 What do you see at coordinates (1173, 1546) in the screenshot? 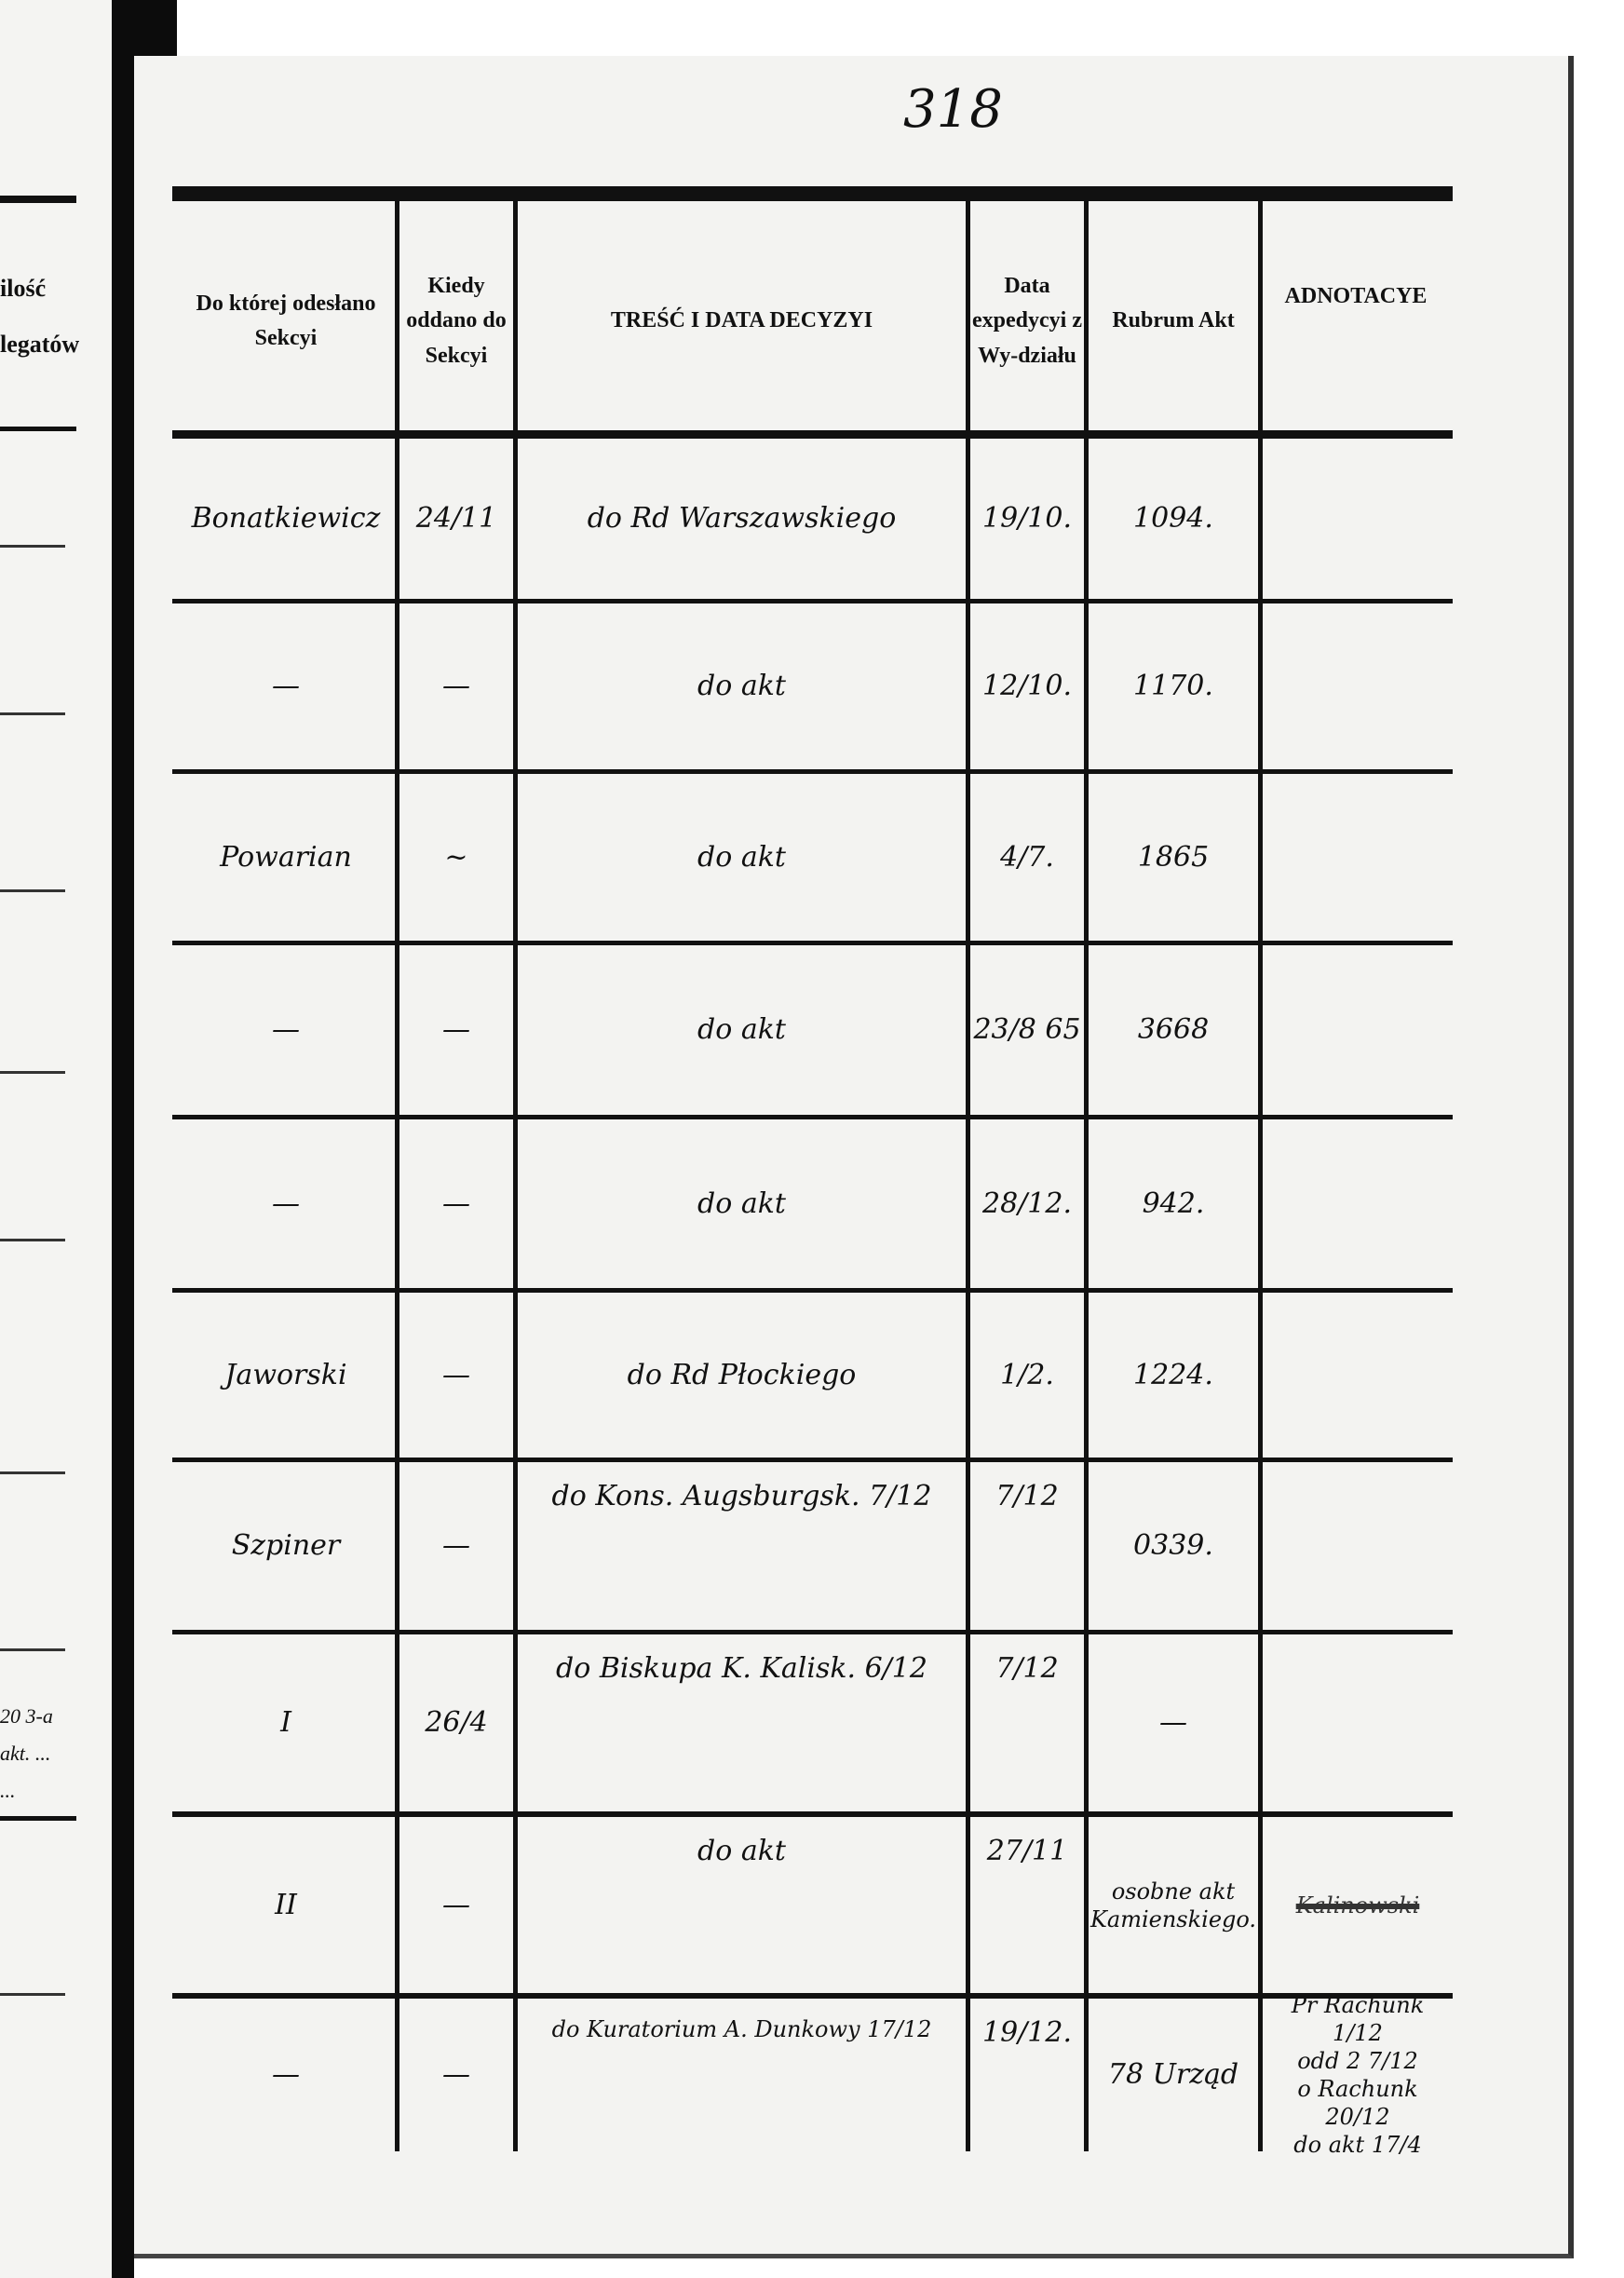
I see `cell-rubrum: 0339.` at bounding box center [1173, 1546].